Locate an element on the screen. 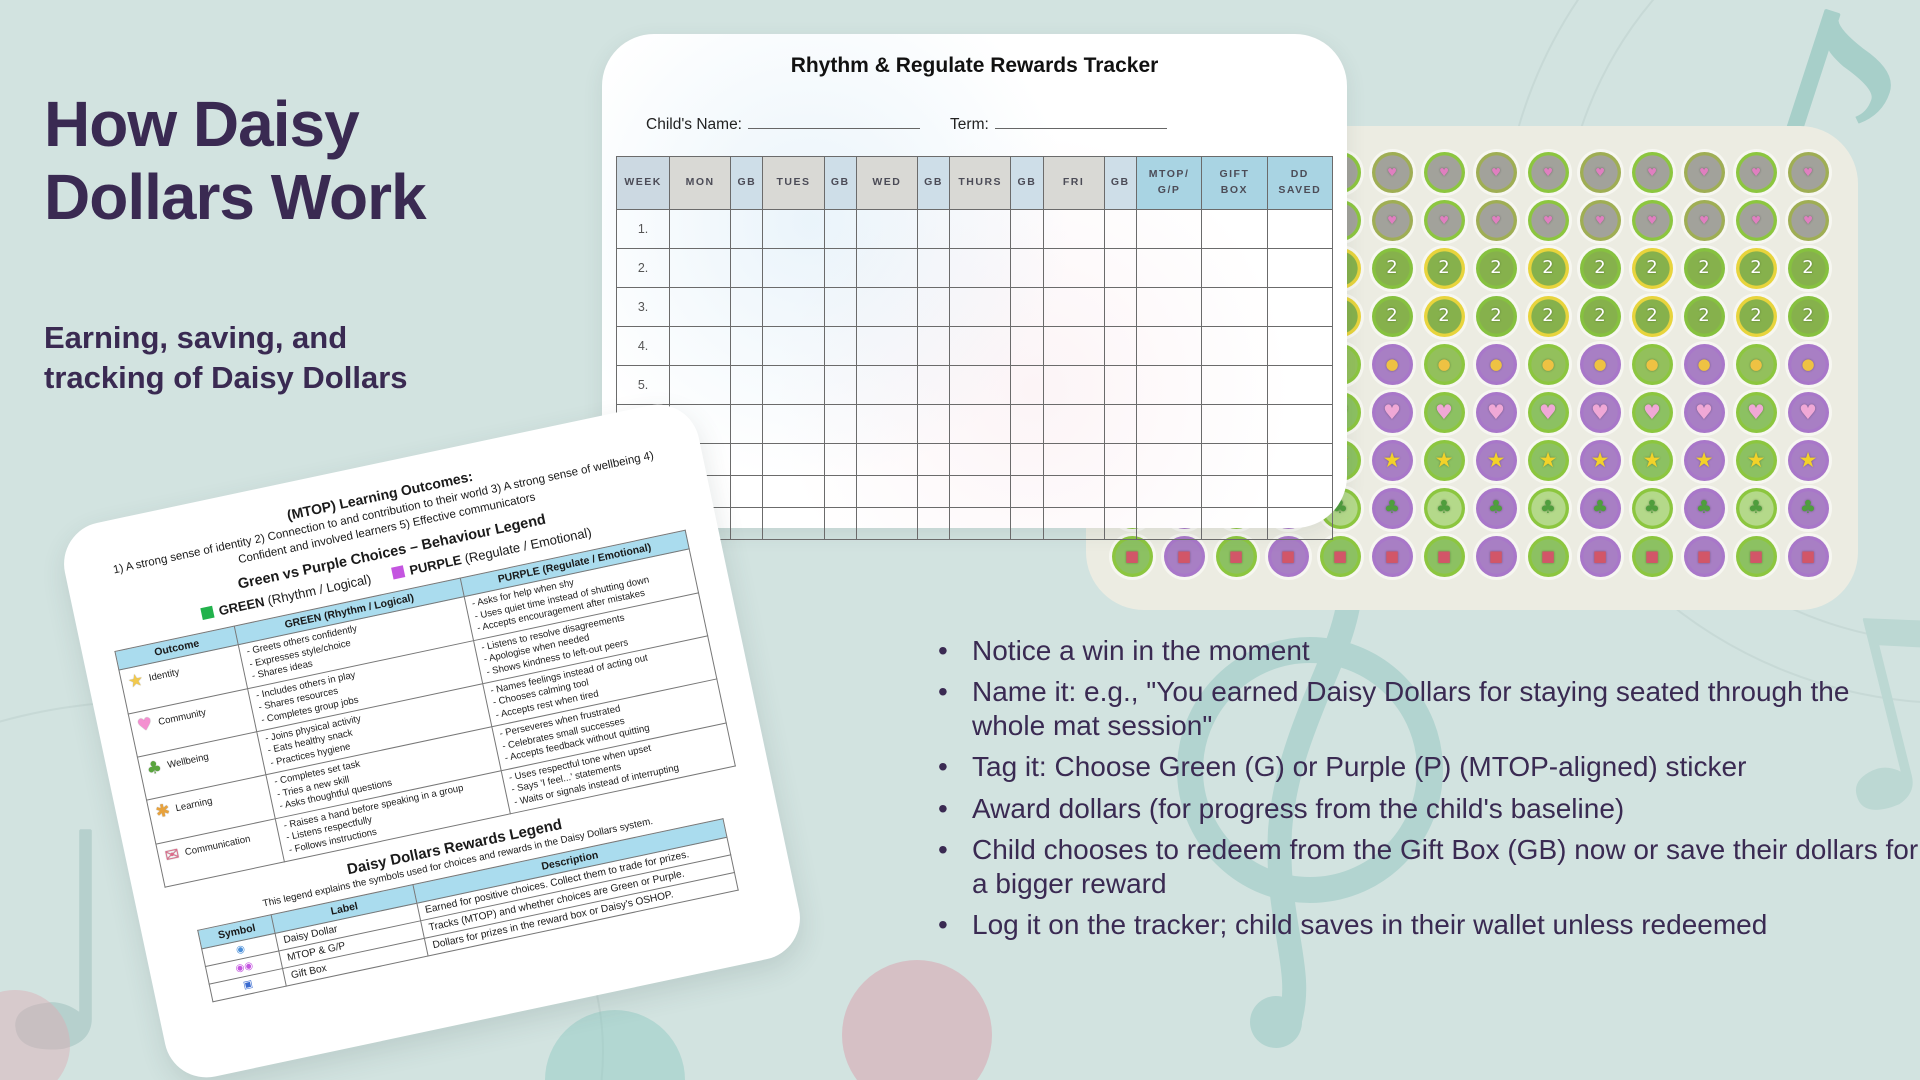 The image size is (1920, 1080). week-number-cell: 1. is located at coordinates (643, 229).